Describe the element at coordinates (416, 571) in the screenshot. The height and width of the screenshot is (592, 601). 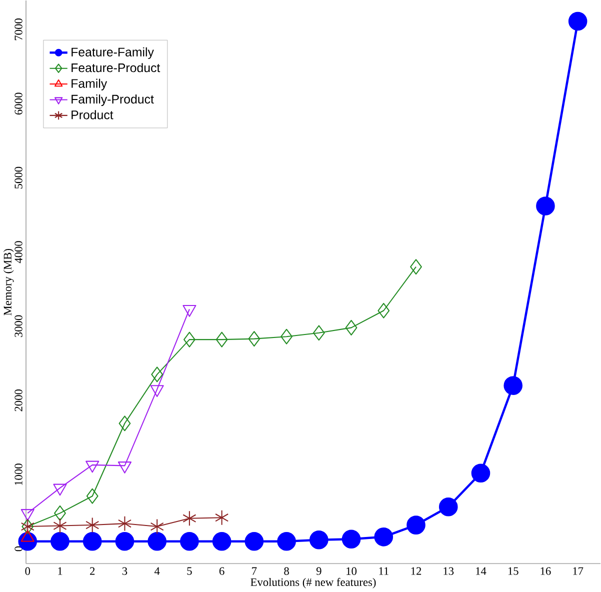
I see `x-tick-label: 12` at that location.